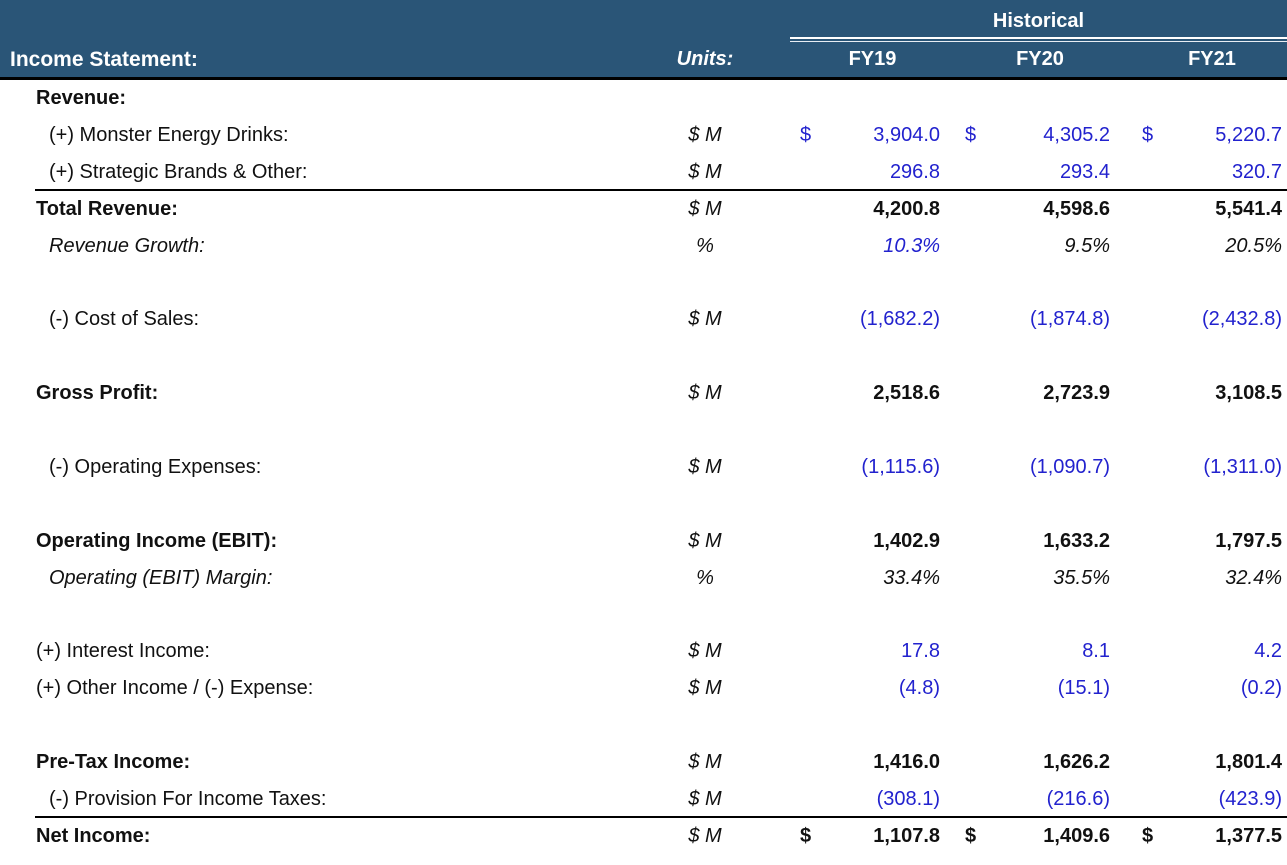 This screenshot has height=865, width=1287. What do you see at coordinates (1201, 578) in the screenshot?
I see `value-cell-fy21: 32.4%` at bounding box center [1201, 578].